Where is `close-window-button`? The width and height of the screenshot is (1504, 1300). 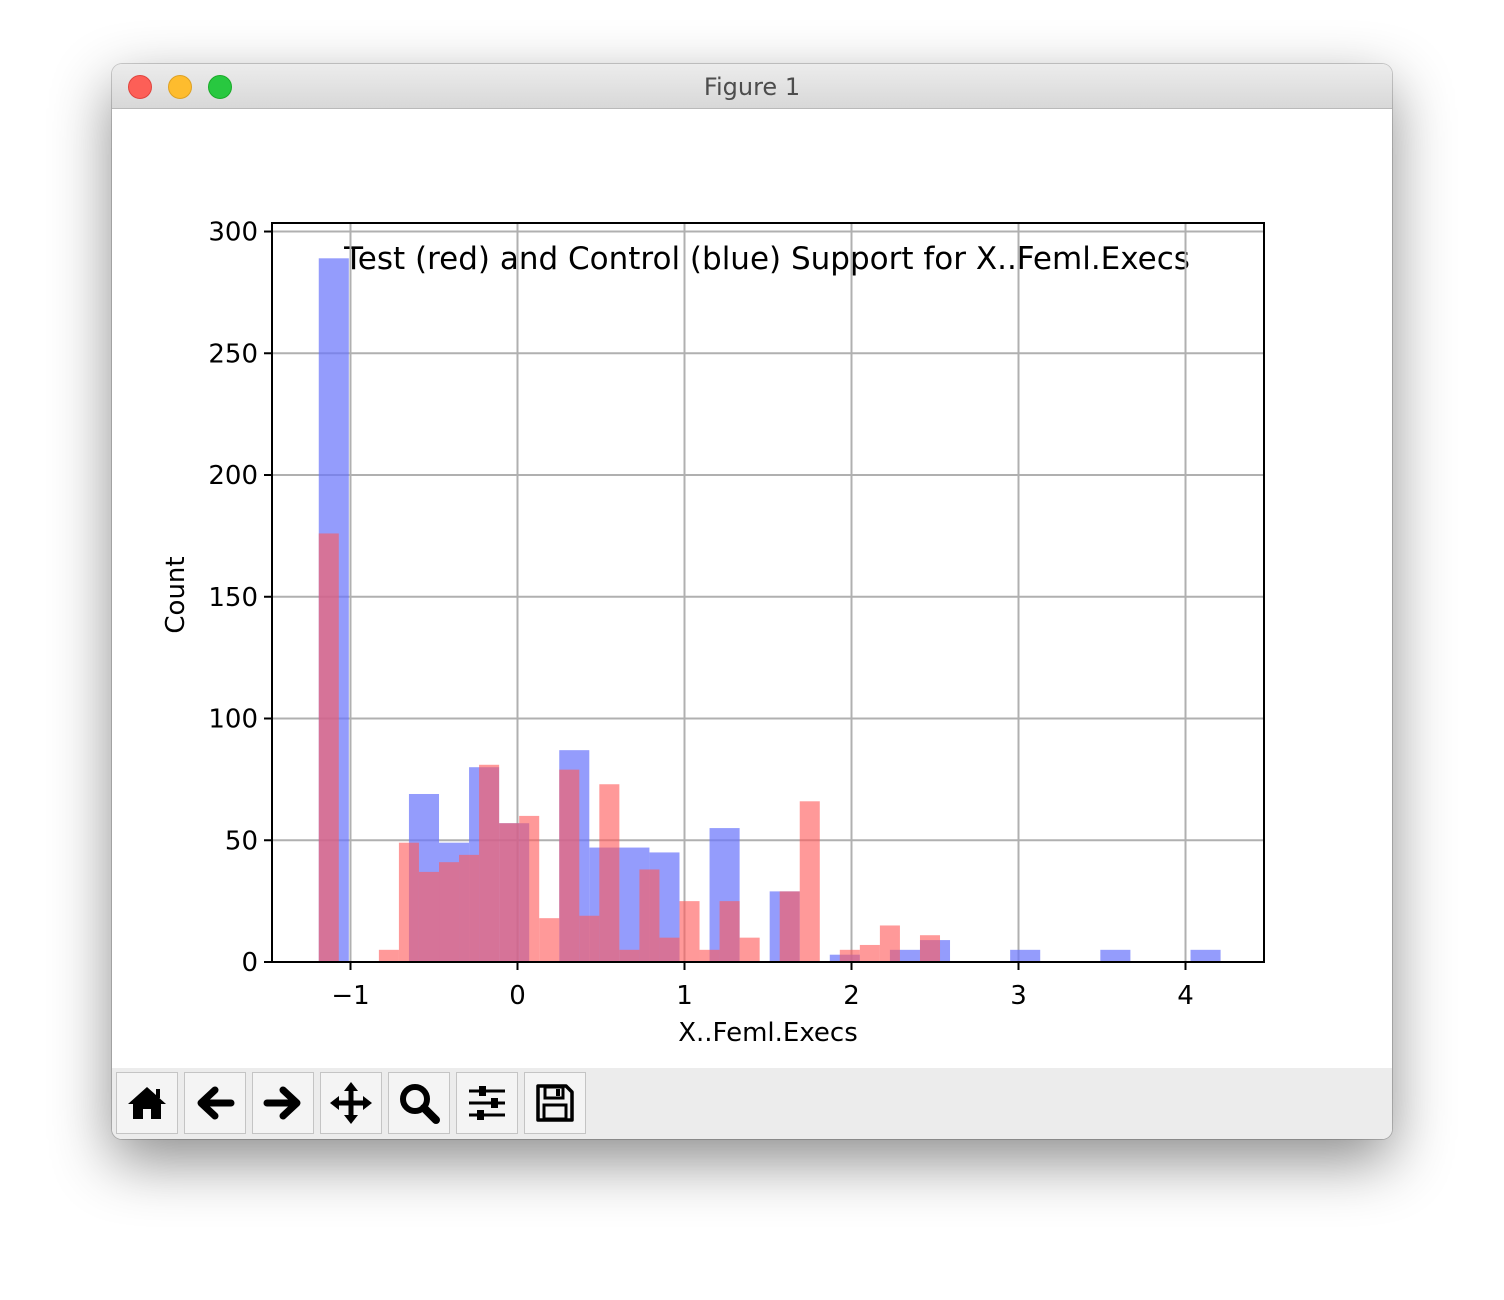
close-window-button is located at coordinates (140, 87).